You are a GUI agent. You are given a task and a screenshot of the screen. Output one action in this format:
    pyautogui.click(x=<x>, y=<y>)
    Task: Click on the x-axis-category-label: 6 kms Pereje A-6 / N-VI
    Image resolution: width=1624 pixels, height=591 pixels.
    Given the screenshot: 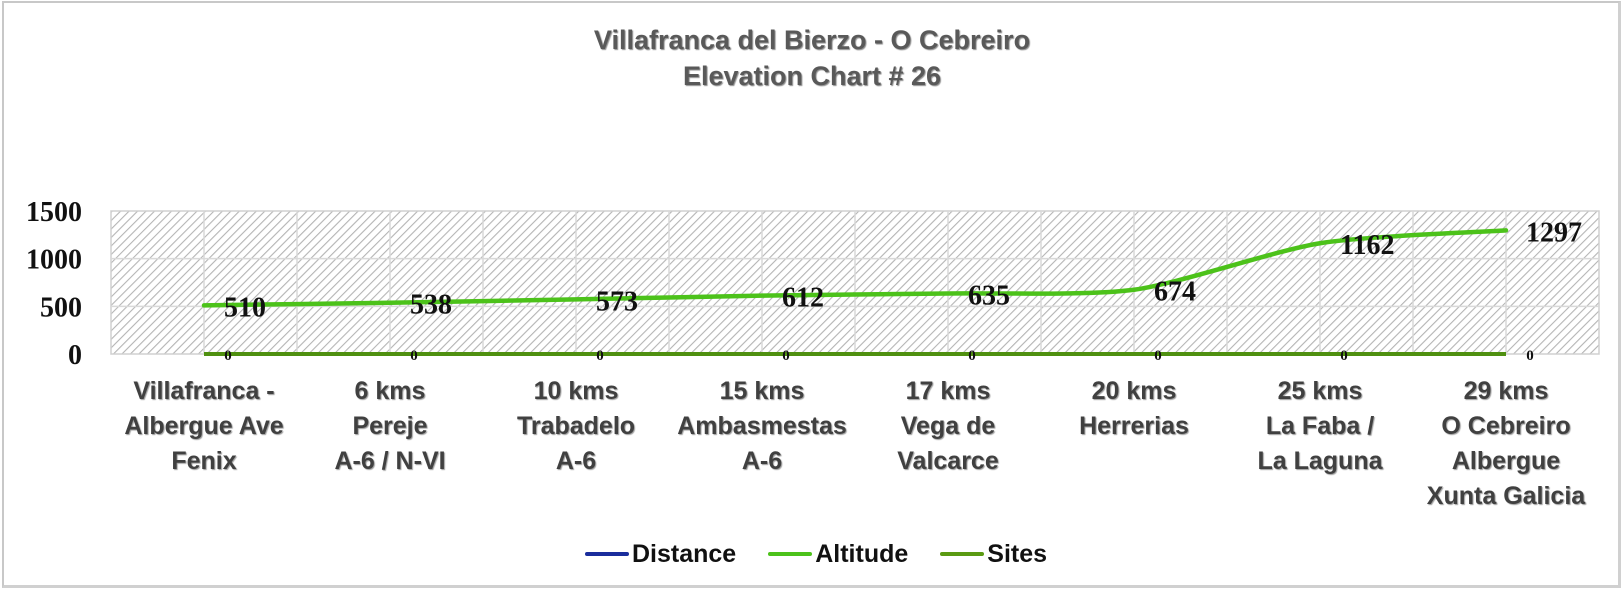 What is the action you would take?
    pyautogui.click(x=390, y=426)
    